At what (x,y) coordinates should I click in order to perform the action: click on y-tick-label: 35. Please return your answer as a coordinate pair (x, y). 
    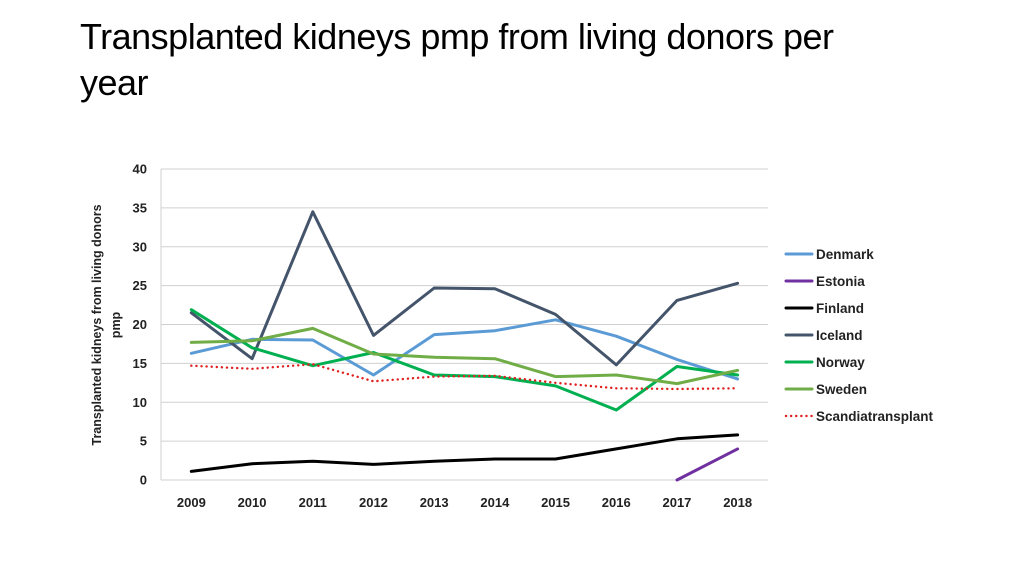
    Looking at the image, I should click on (140, 207).